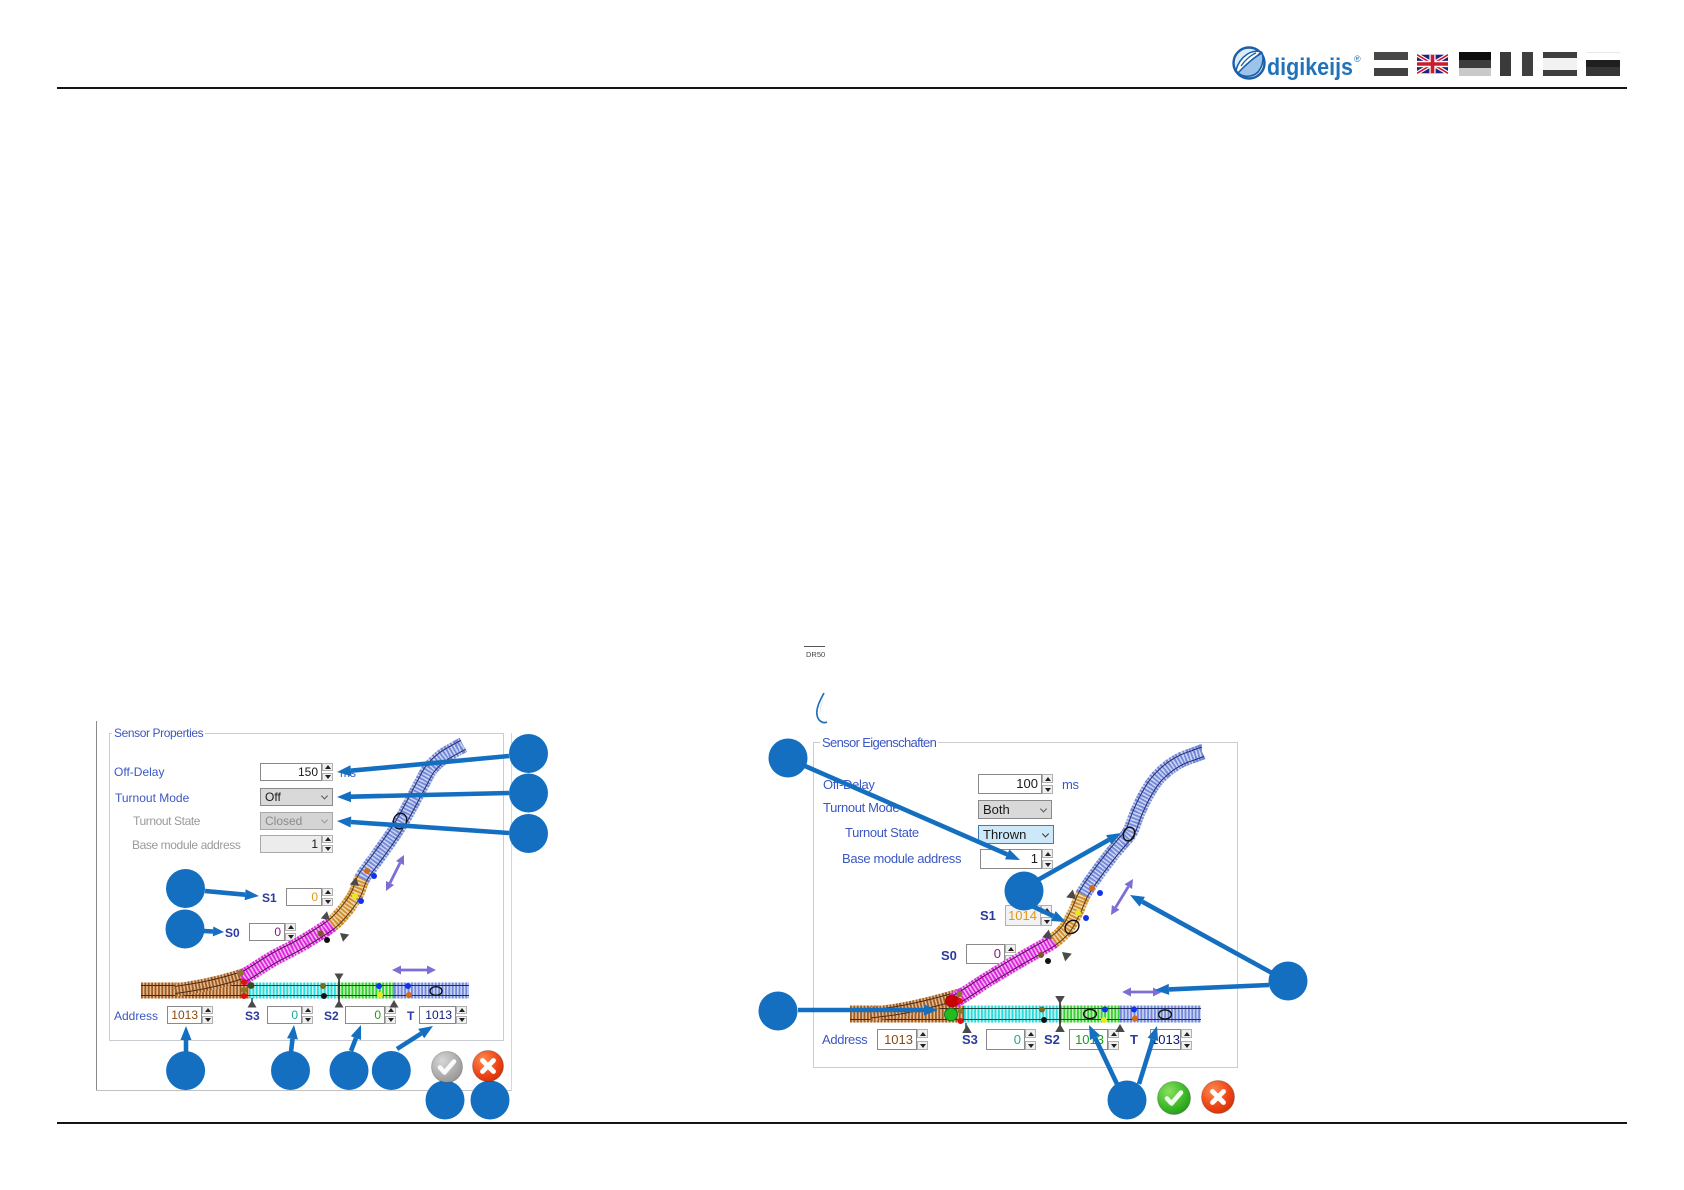 Image resolution: width=1684 pixels, height=1190 pixels. I want to click on svg-text: digikeijs, so click(1310, 67).